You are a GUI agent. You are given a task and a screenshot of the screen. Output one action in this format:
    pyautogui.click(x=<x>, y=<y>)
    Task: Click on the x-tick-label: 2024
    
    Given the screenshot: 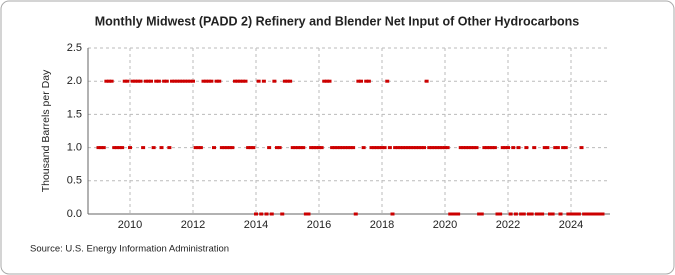 What is the action you would take?
    pyautogui.click(x=571, y=225)
    